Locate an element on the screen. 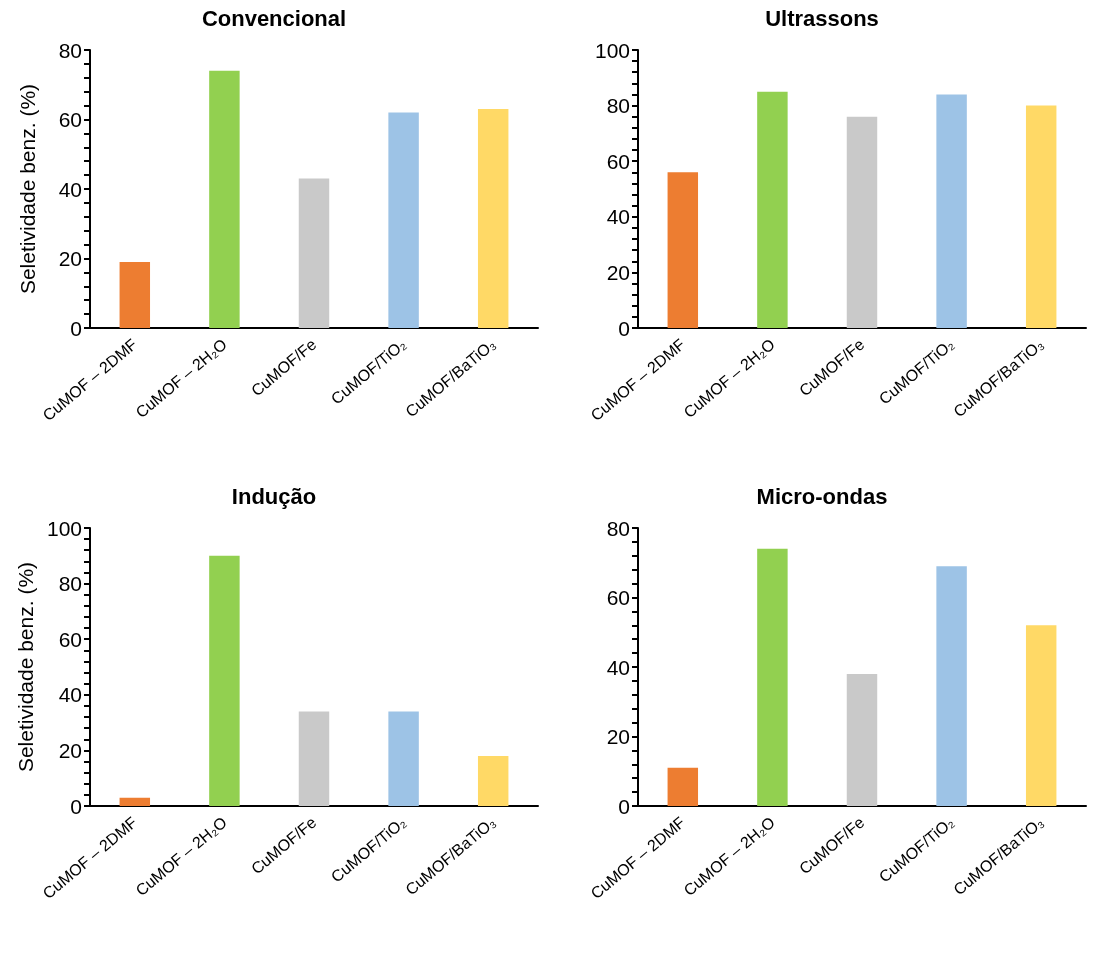 This screenshot has height=956, width=1096. chart-title: Ultrassons is located at coordinates (822, 18).